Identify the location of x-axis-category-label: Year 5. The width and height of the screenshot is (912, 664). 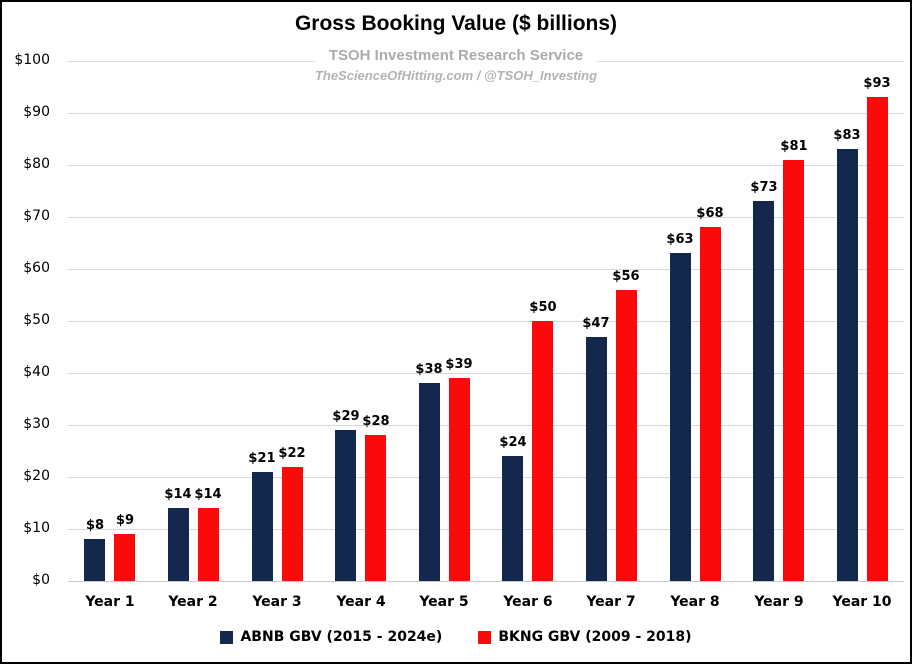
(444, 602).